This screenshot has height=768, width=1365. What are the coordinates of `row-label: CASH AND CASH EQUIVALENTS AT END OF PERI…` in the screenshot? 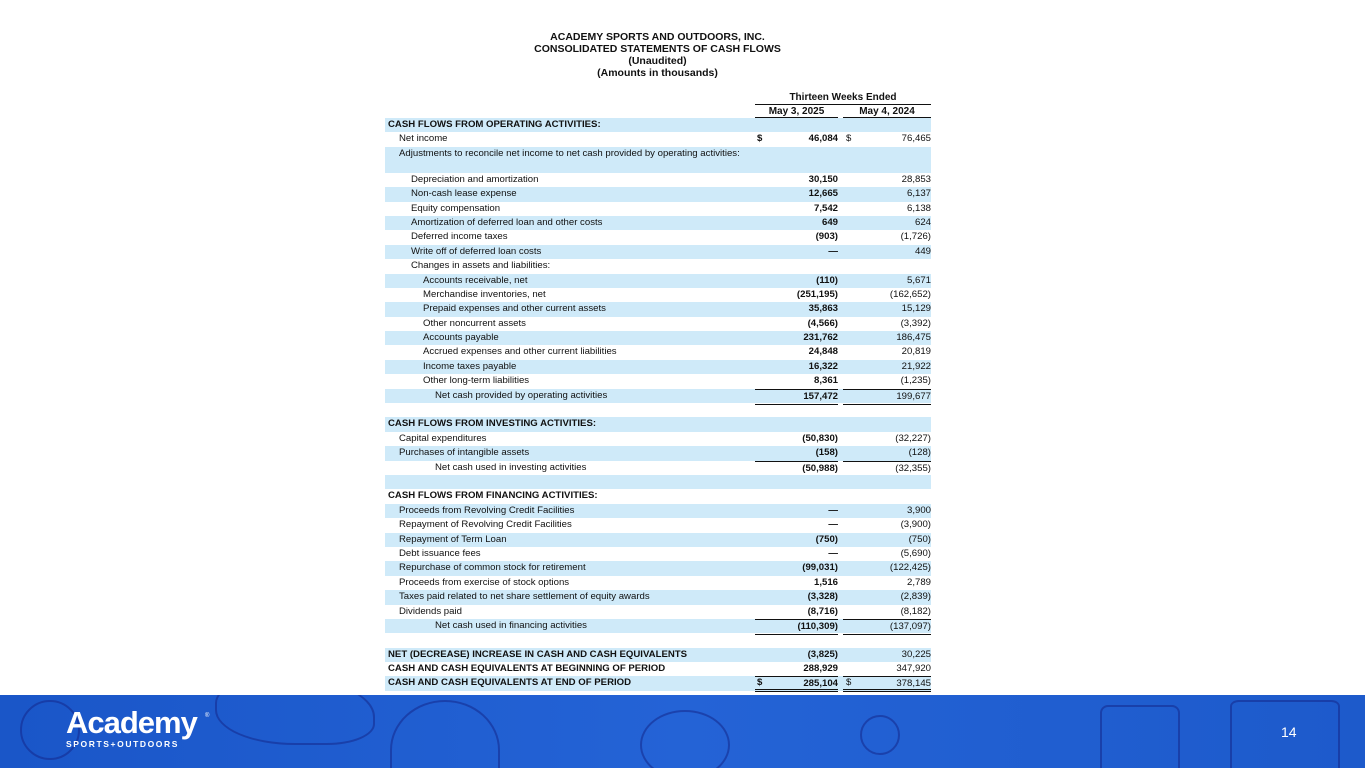 It's located at (510, 683).